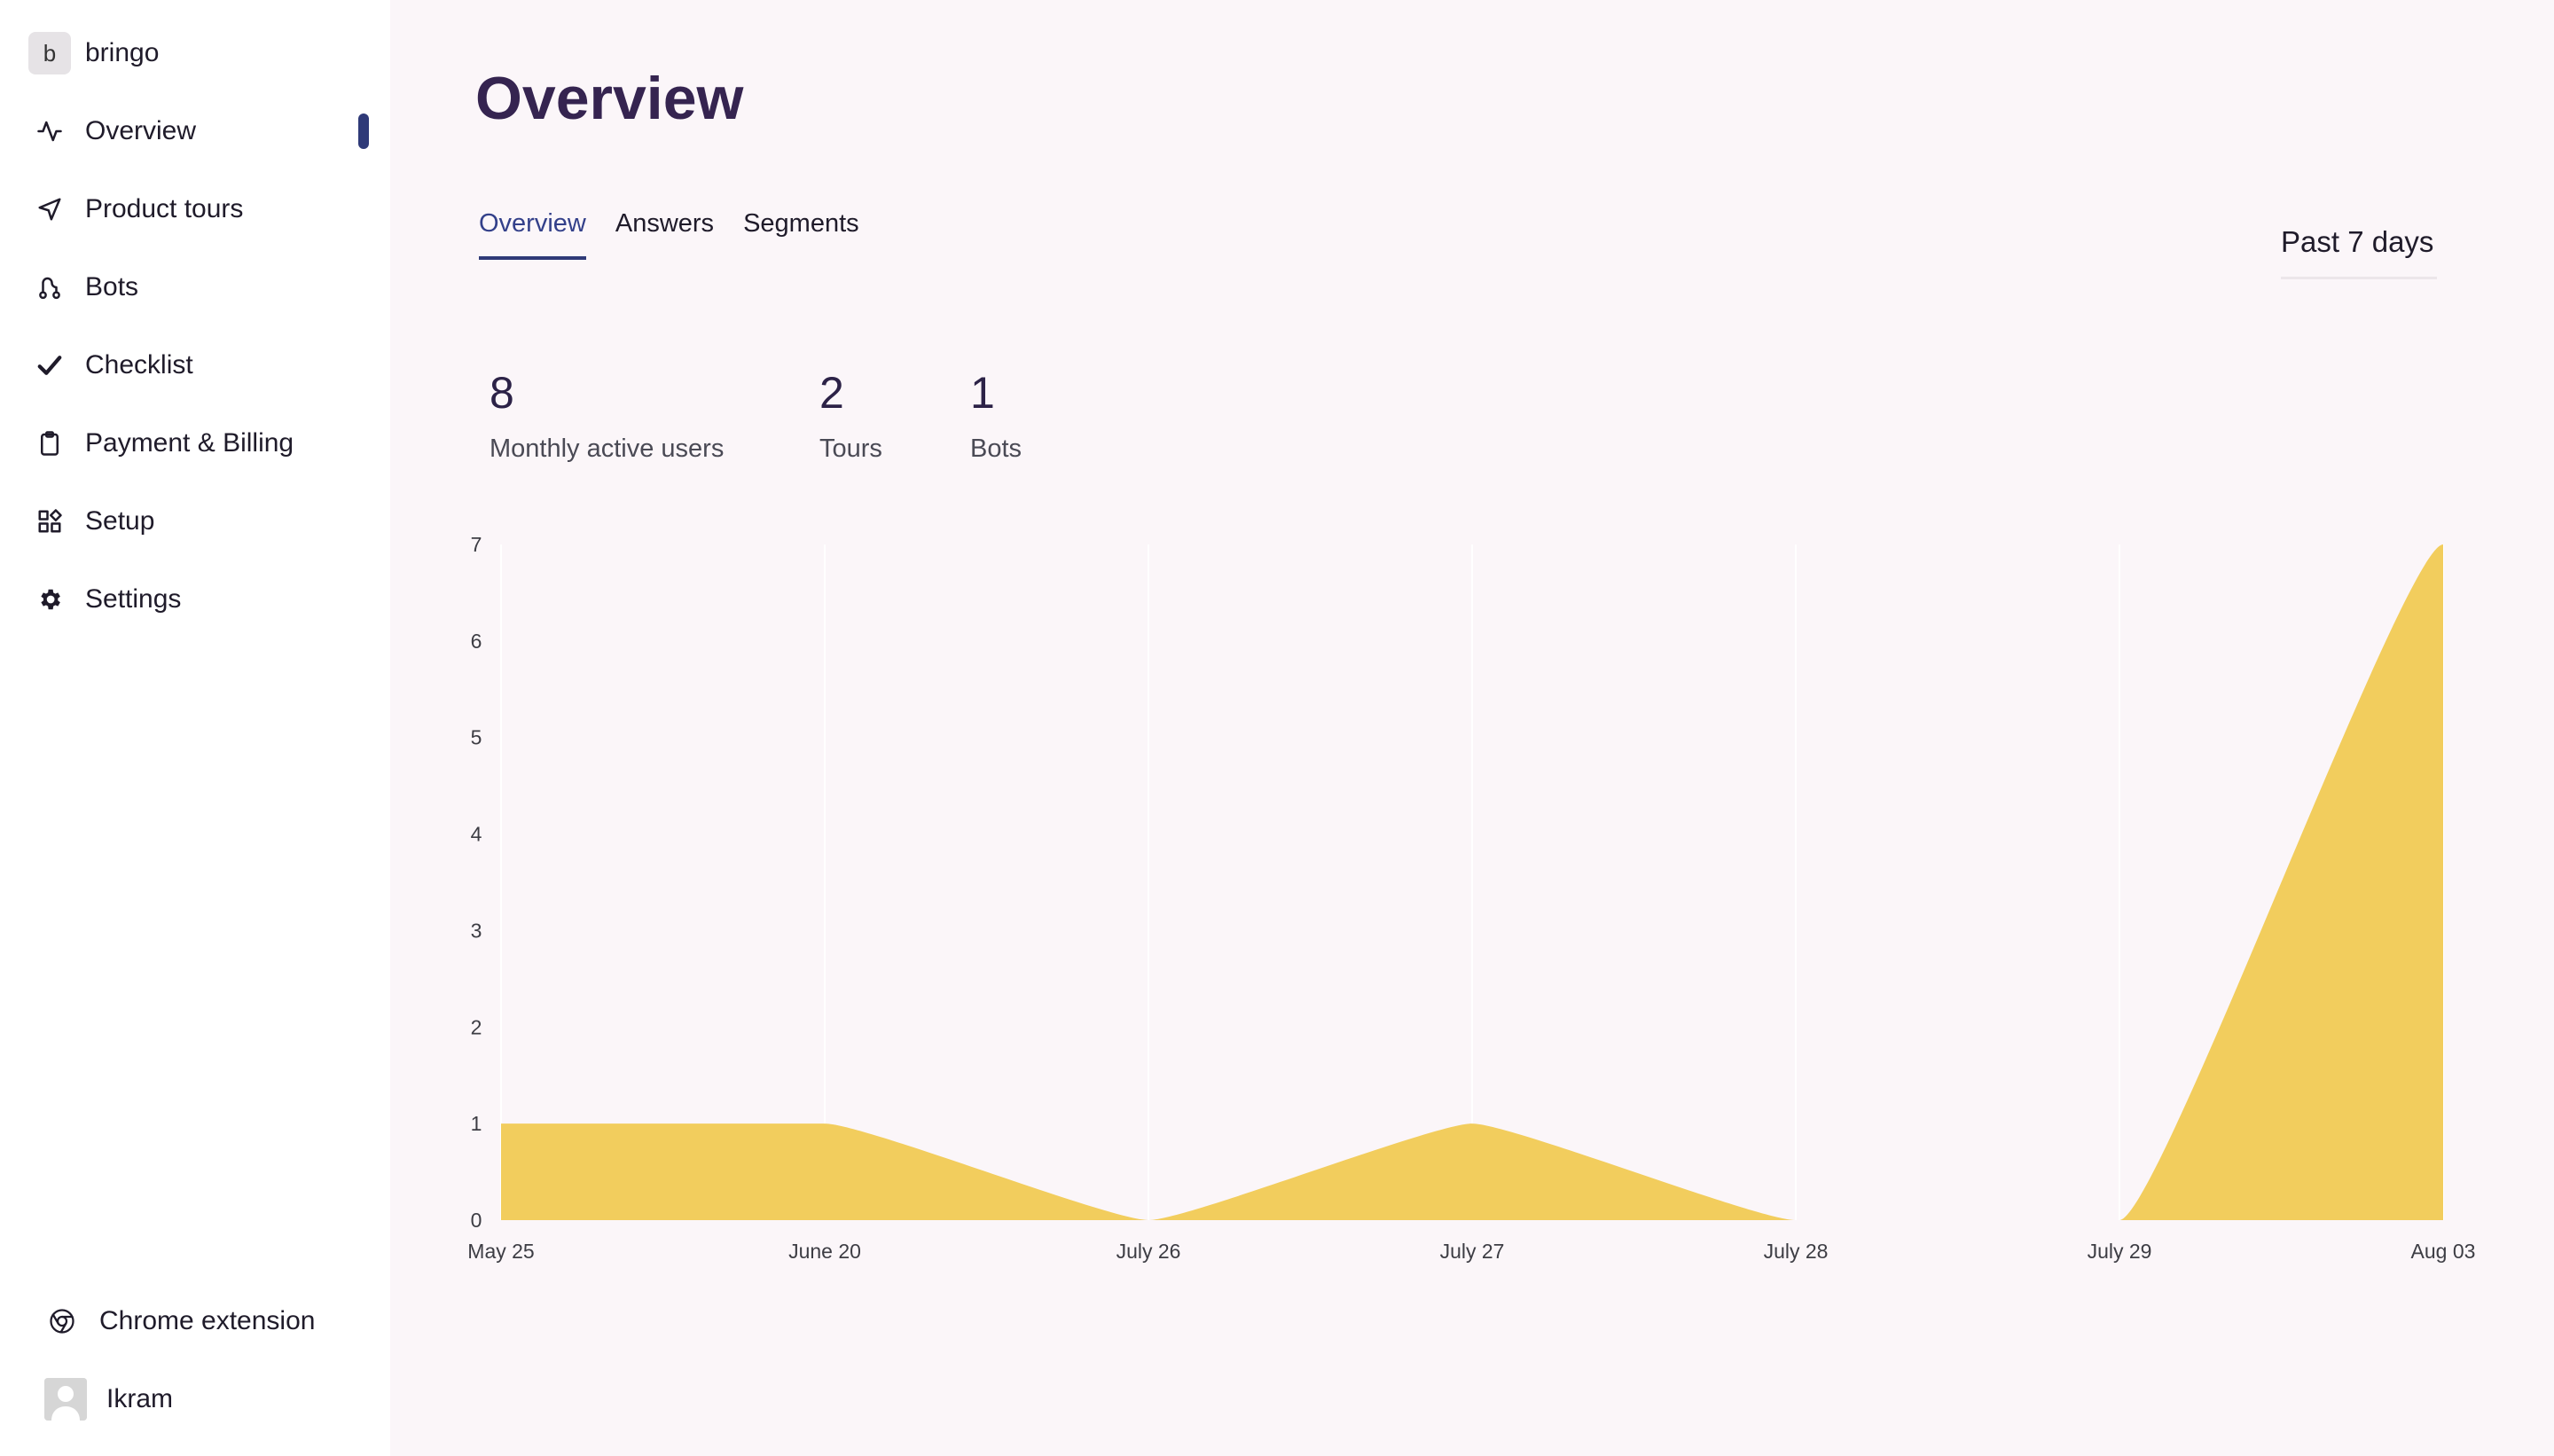 This screenshot has height=1456, width=2554. What do you see at coordinates (49, 599) in the screenshot?
I see `gear-icon` at bounding box center [49, 599].